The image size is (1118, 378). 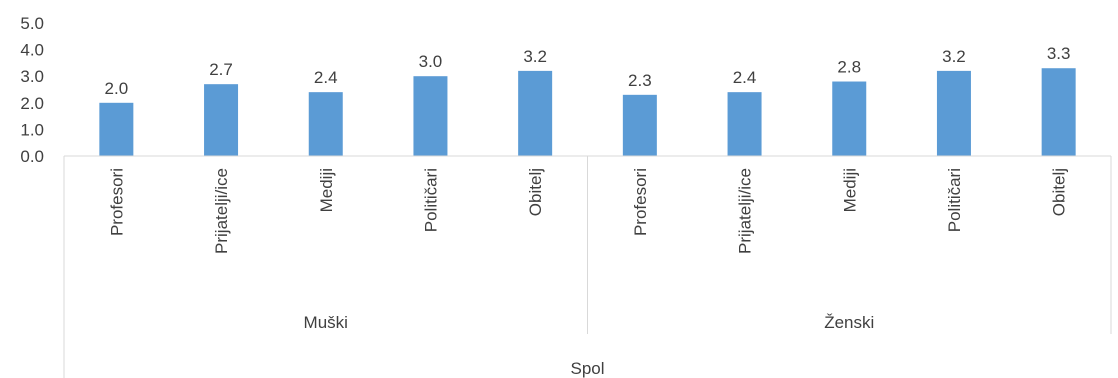 I want to click on data-label: 2.8, so click(x=849, y=67).